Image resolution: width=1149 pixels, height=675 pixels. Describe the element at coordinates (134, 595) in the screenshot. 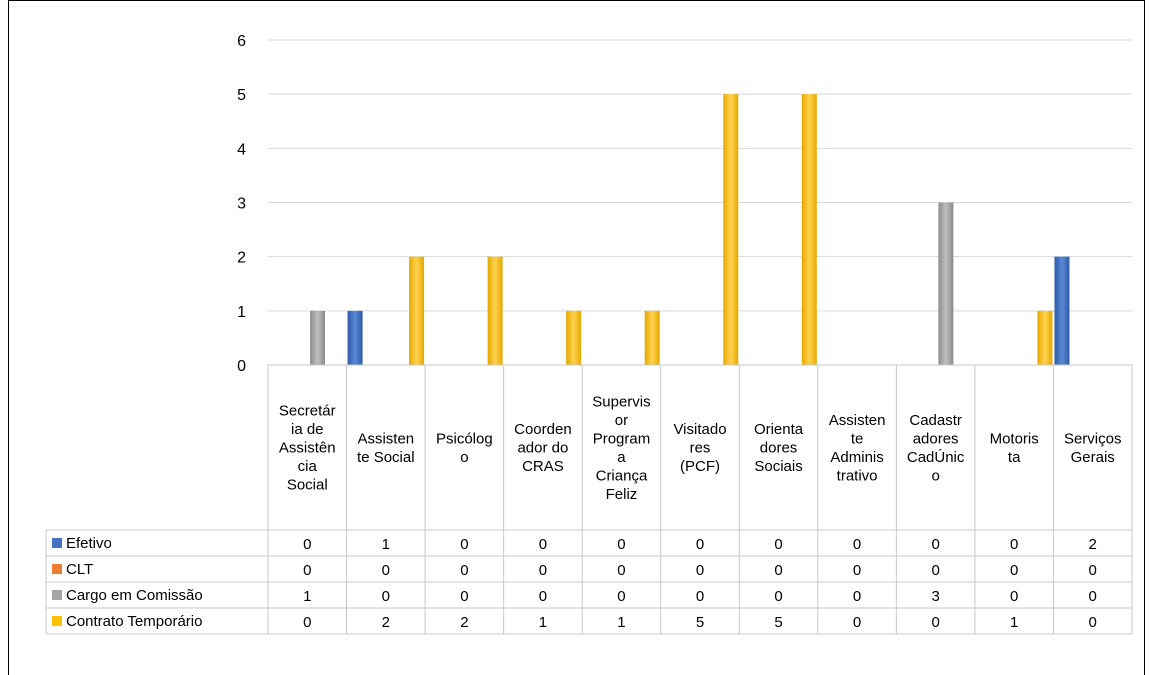

I see `legend-label: Cargo em Comissão` at that location.